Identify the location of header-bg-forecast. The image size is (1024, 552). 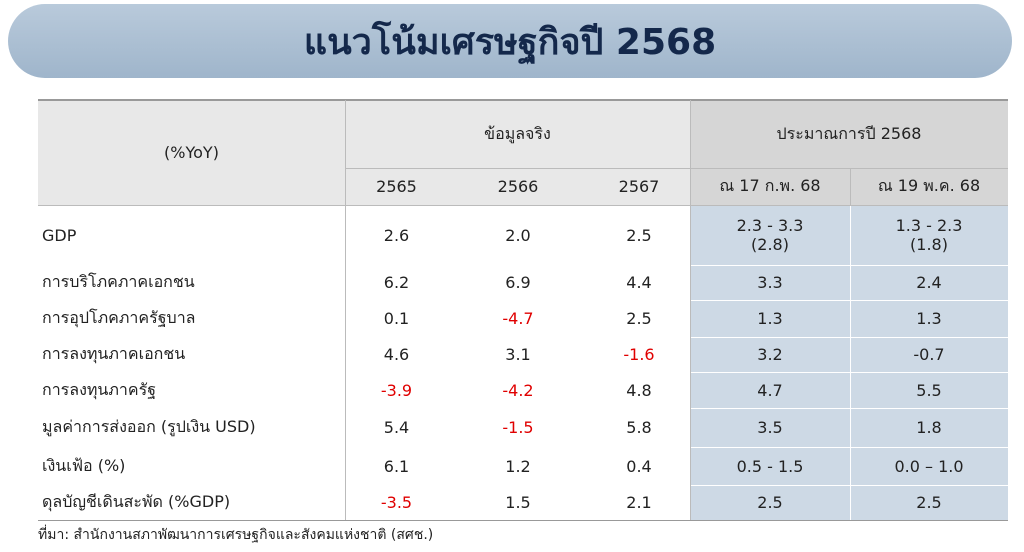
(849, 152).